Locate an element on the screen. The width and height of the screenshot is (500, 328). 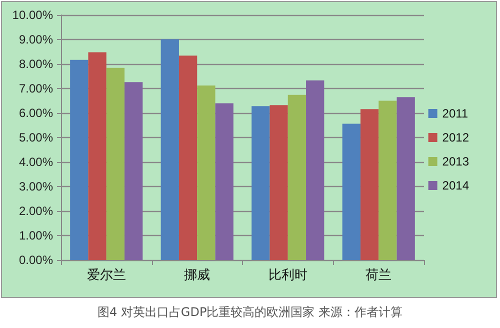
y-tick-label: 6.00% is located at coordinates (36, 113).